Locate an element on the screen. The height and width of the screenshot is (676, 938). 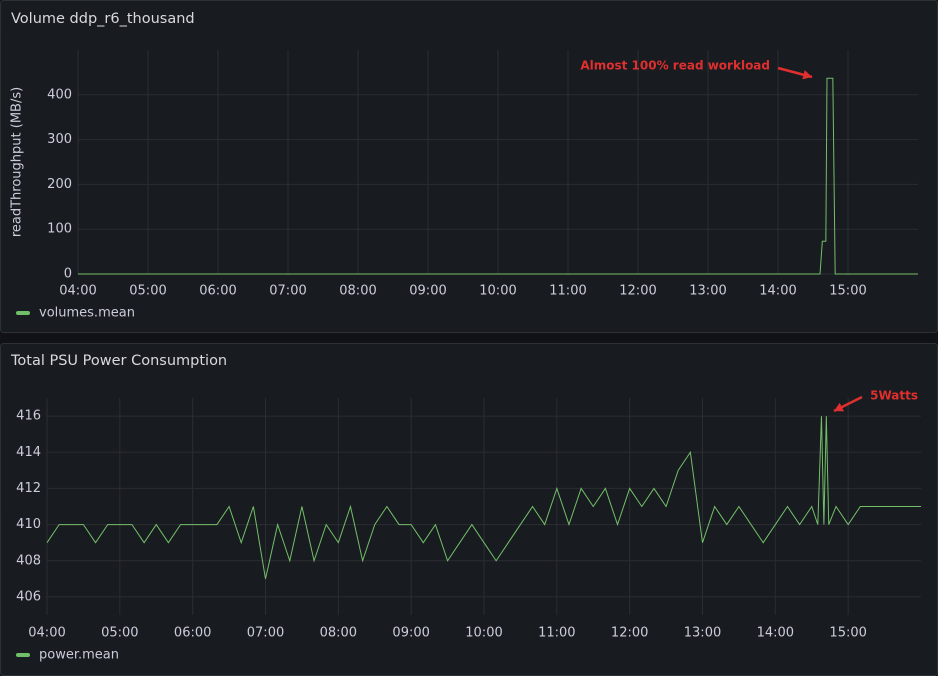
y-tick-label: 408 is located at coordinates (28, 560).